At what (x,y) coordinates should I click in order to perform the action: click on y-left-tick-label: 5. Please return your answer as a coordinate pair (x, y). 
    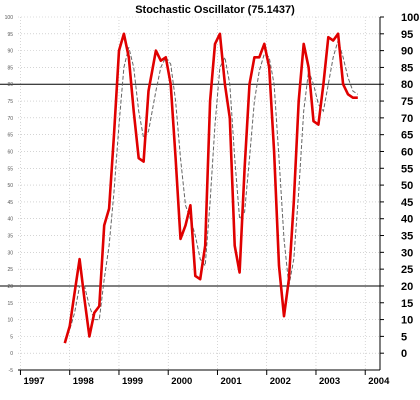
    Looking at the image, I should click on (11, 337).